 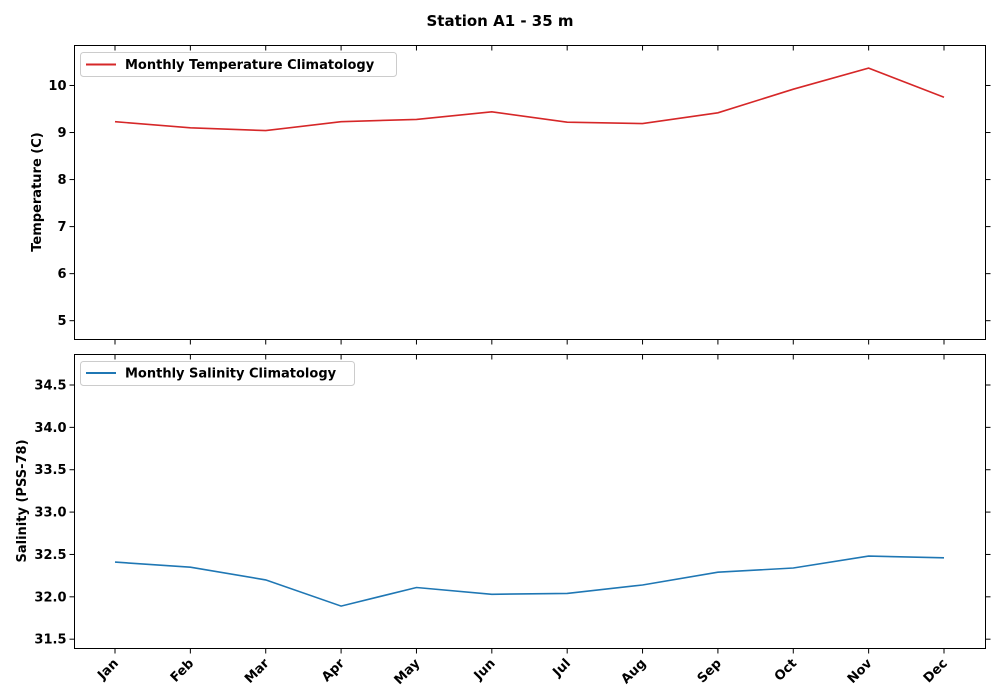 What do you see at coordinates (50, 640) in the screenshot?
I see `salinity-ytick-label: 31.5` at bounding box center [50, 640].